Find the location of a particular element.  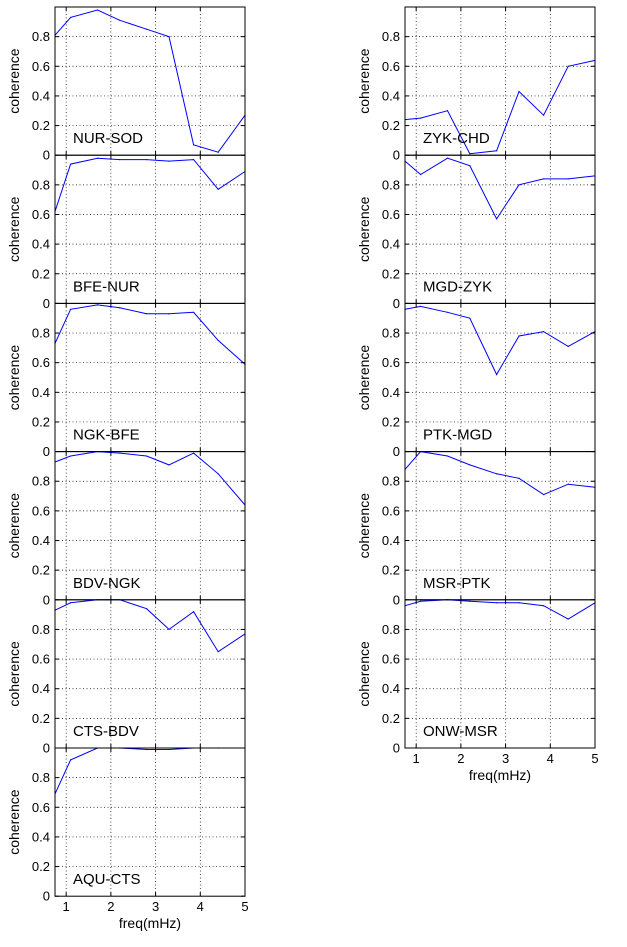

panel-label: NUR-SOD is located at coordinates (108, 138).